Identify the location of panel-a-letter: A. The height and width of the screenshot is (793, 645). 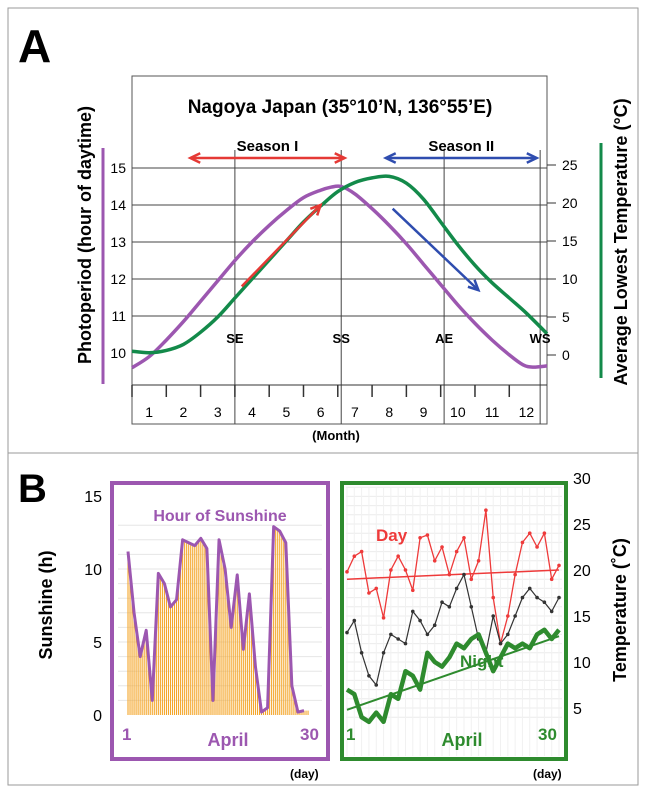
(34, 46).